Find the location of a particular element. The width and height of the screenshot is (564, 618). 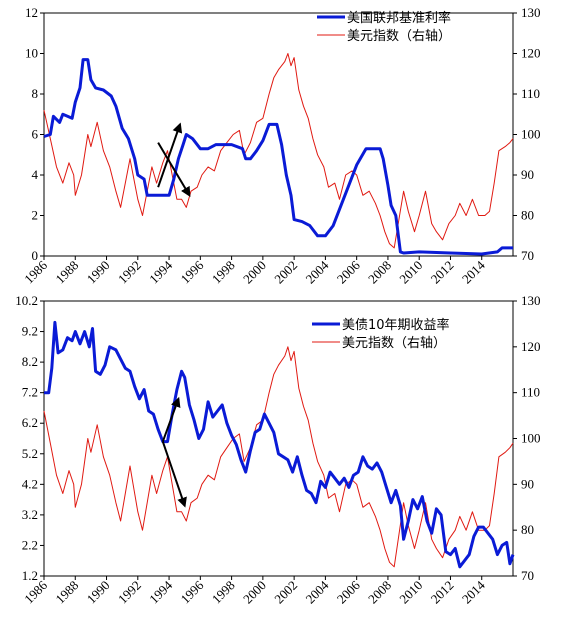

x-tick-label: 1986 is located at coordinates (35, 271).